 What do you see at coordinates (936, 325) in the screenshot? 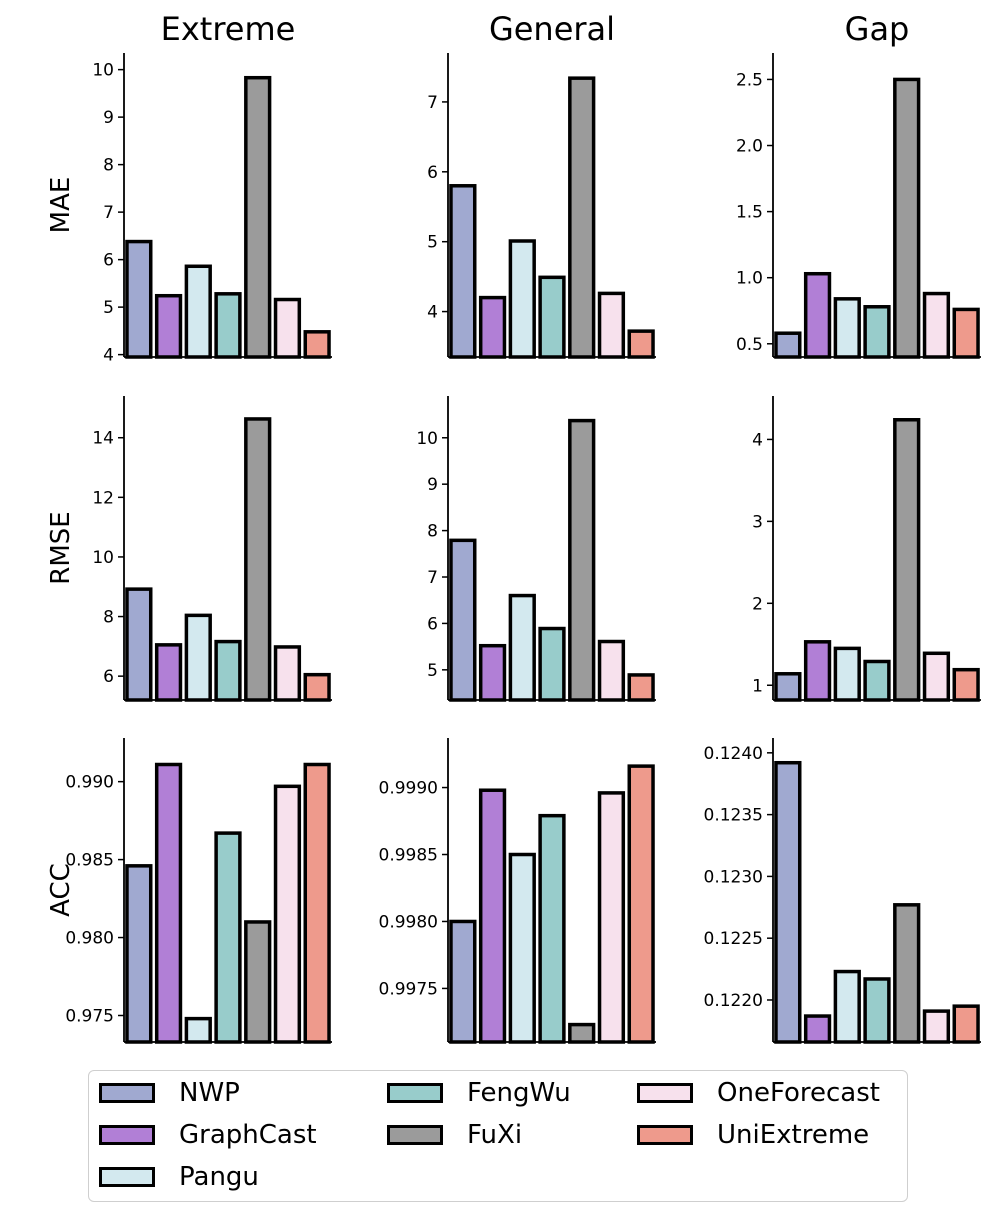
I see `bar-mae-gap-oneforecast` at bounding box center [936, 325].